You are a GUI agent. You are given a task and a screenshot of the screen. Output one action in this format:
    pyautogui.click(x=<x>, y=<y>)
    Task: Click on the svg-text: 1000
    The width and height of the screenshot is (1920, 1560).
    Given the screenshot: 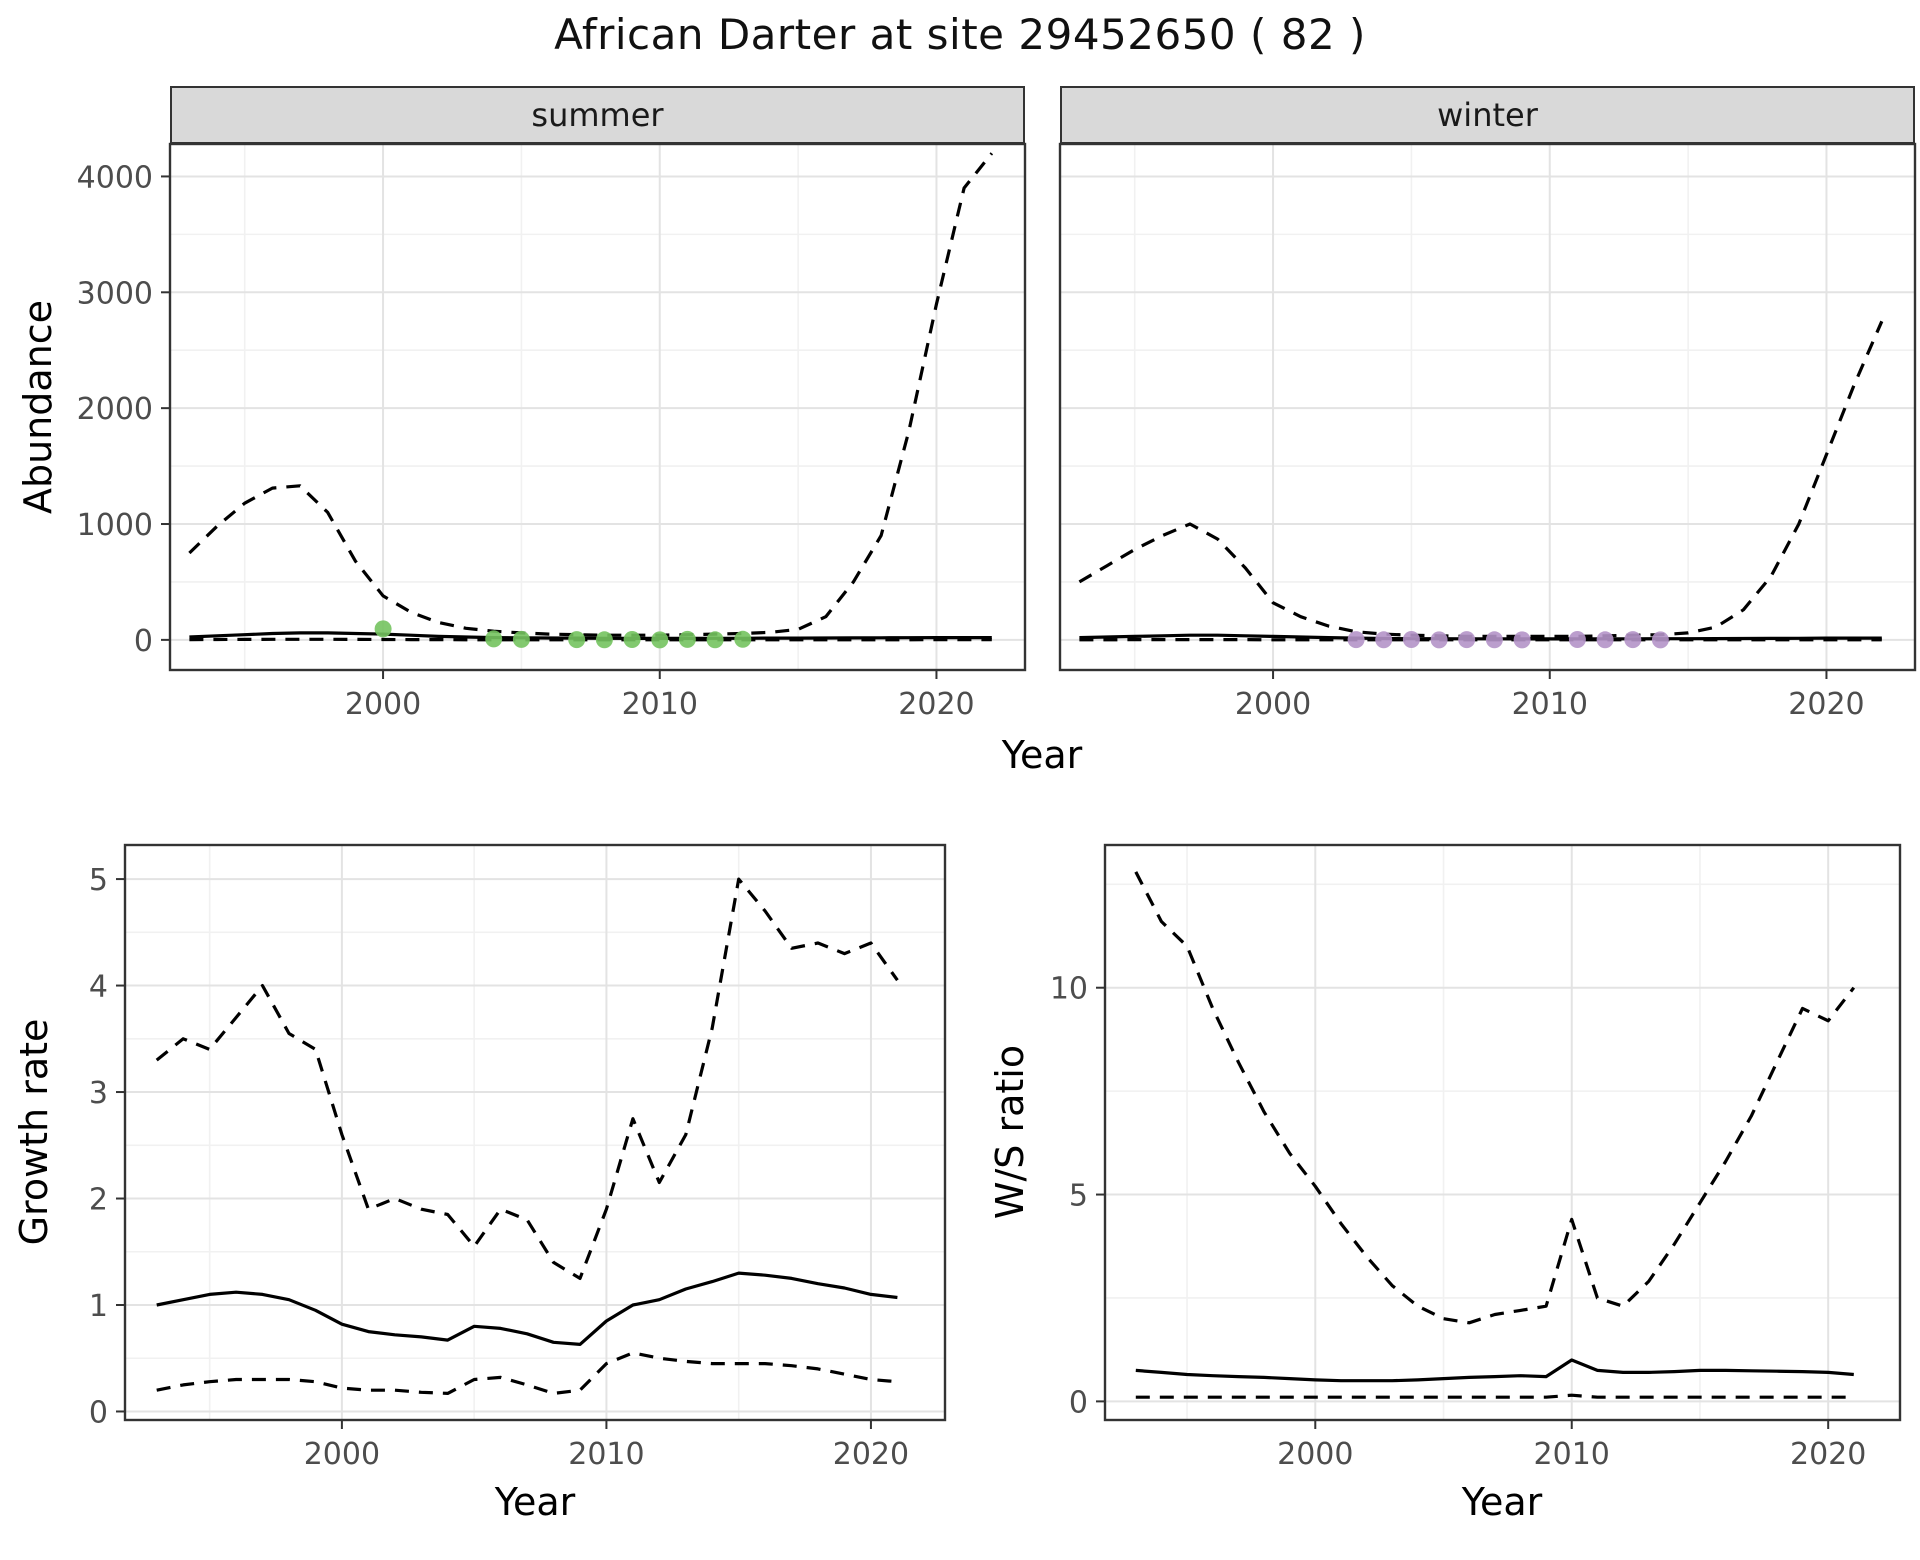 What is the action you would take?
    pyautogui.click(x=115, y=525)
    